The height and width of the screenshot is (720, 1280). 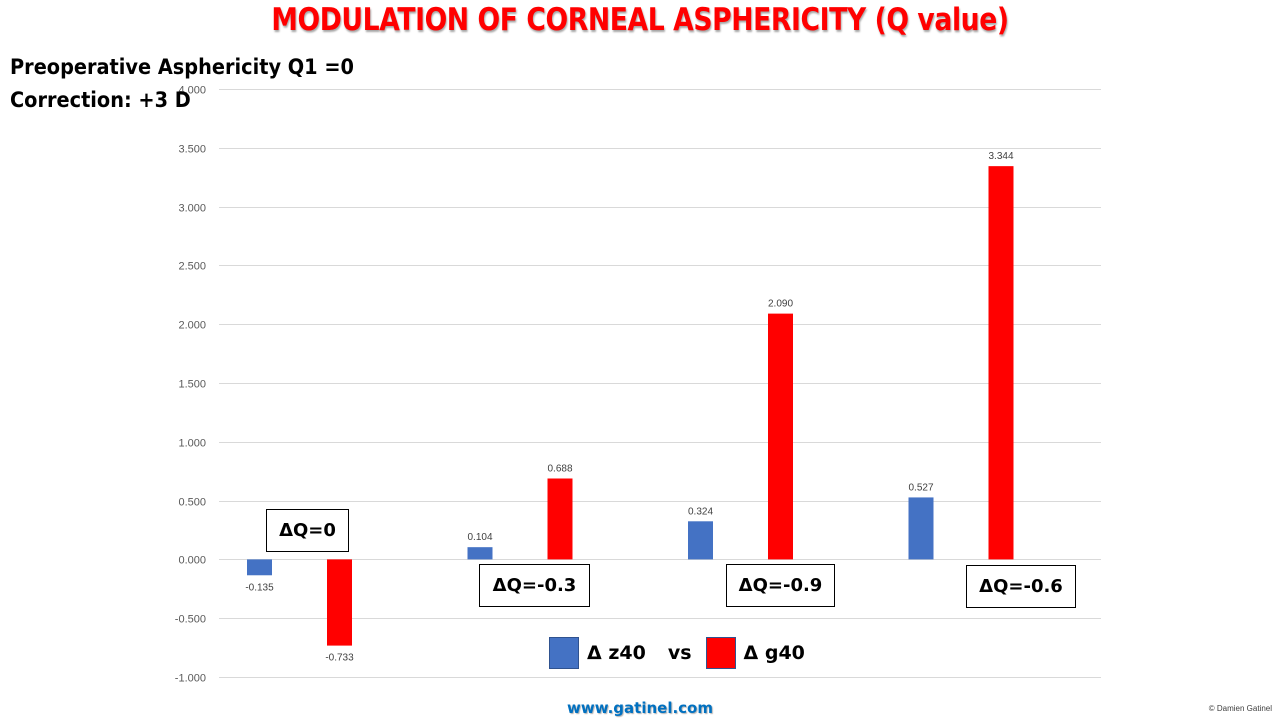 What do you see at coordinates (192, 91) in the screenshot?
I see `y-tick-label: 4.000` at bounding box center [192, 91].